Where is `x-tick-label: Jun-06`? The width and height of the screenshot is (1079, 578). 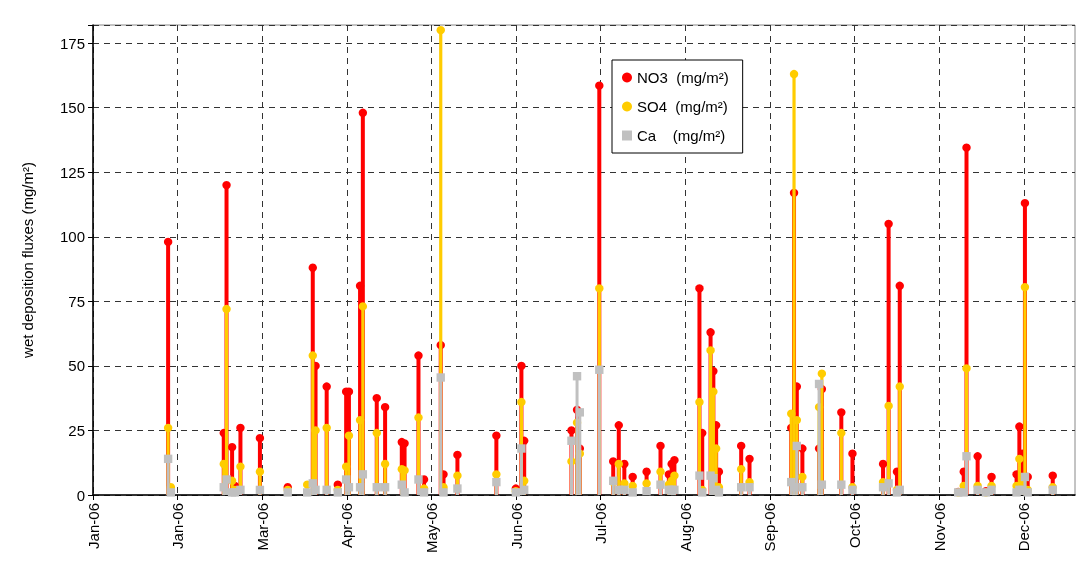
x-tick-label: Jun-06 is located at coordinates (516, 526).